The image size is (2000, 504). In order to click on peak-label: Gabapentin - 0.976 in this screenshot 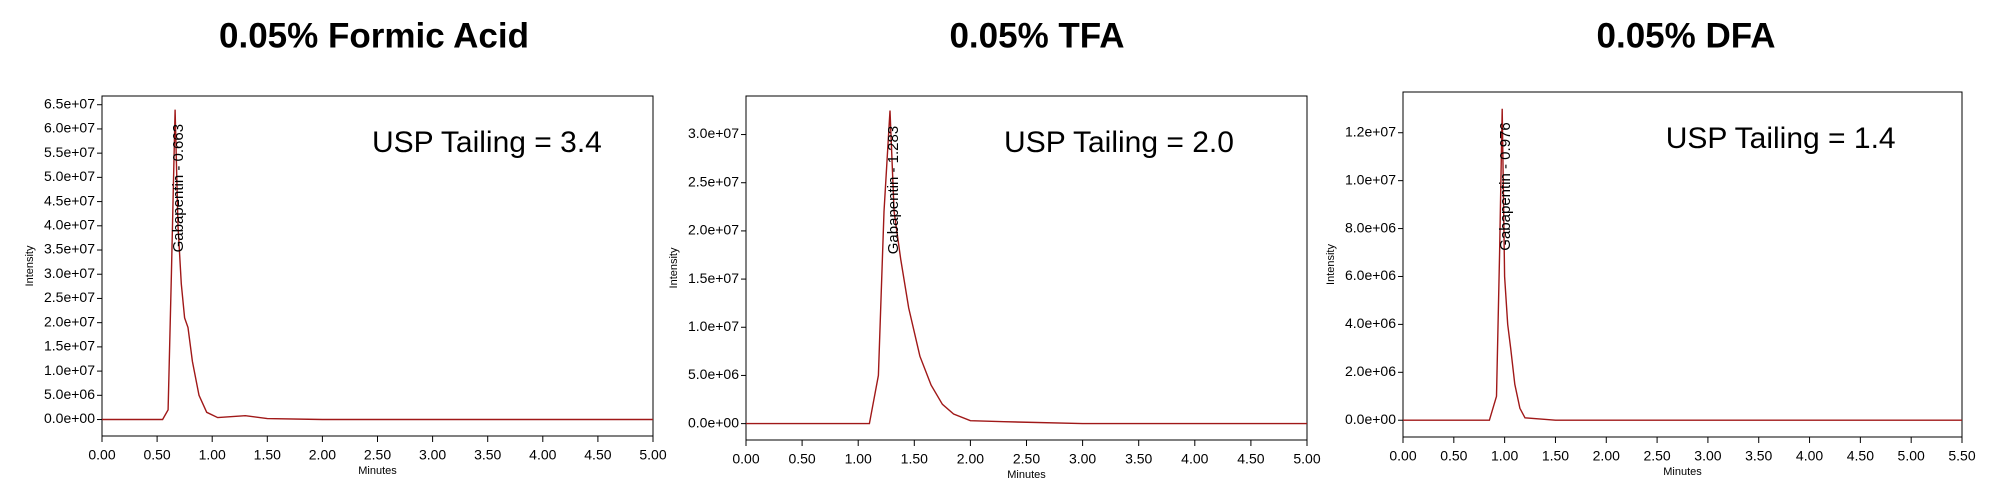, I will do `click(1505, 186)`.